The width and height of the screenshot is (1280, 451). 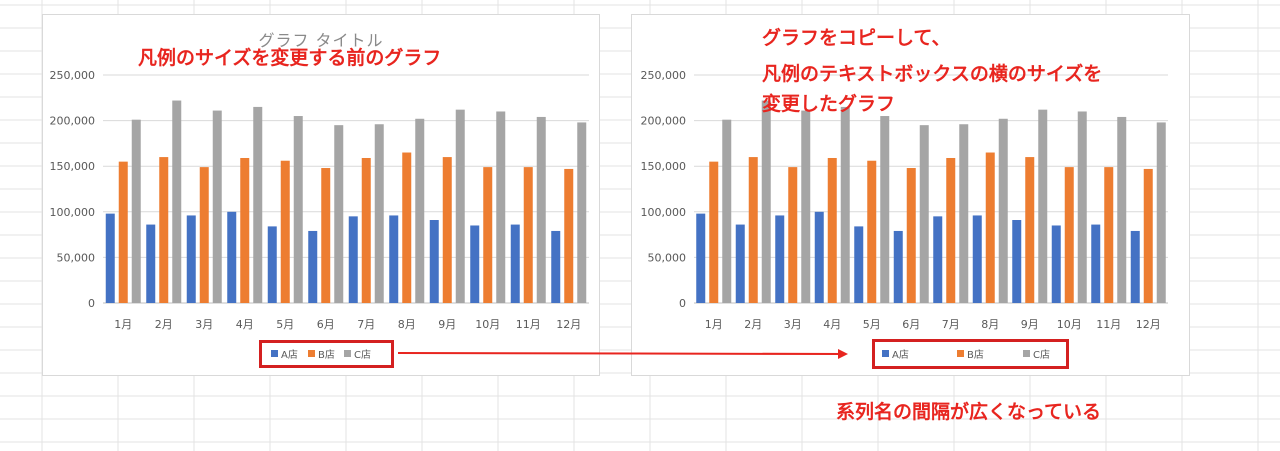 I want to click on y-tick-label: 100,000, so click(x=664, y=212).